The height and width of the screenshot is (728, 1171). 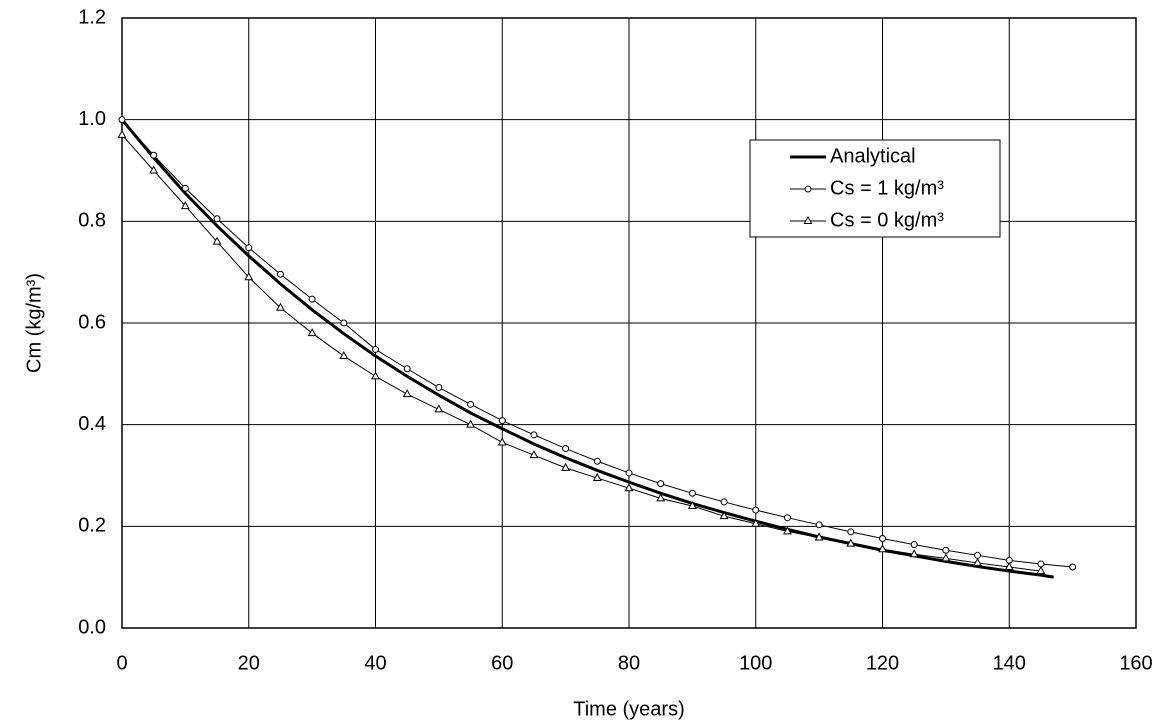 What do you see at coordinates (882, 663) in the screenshot?
I see `x-tick-label: 120` at bounding box center [882, 663].